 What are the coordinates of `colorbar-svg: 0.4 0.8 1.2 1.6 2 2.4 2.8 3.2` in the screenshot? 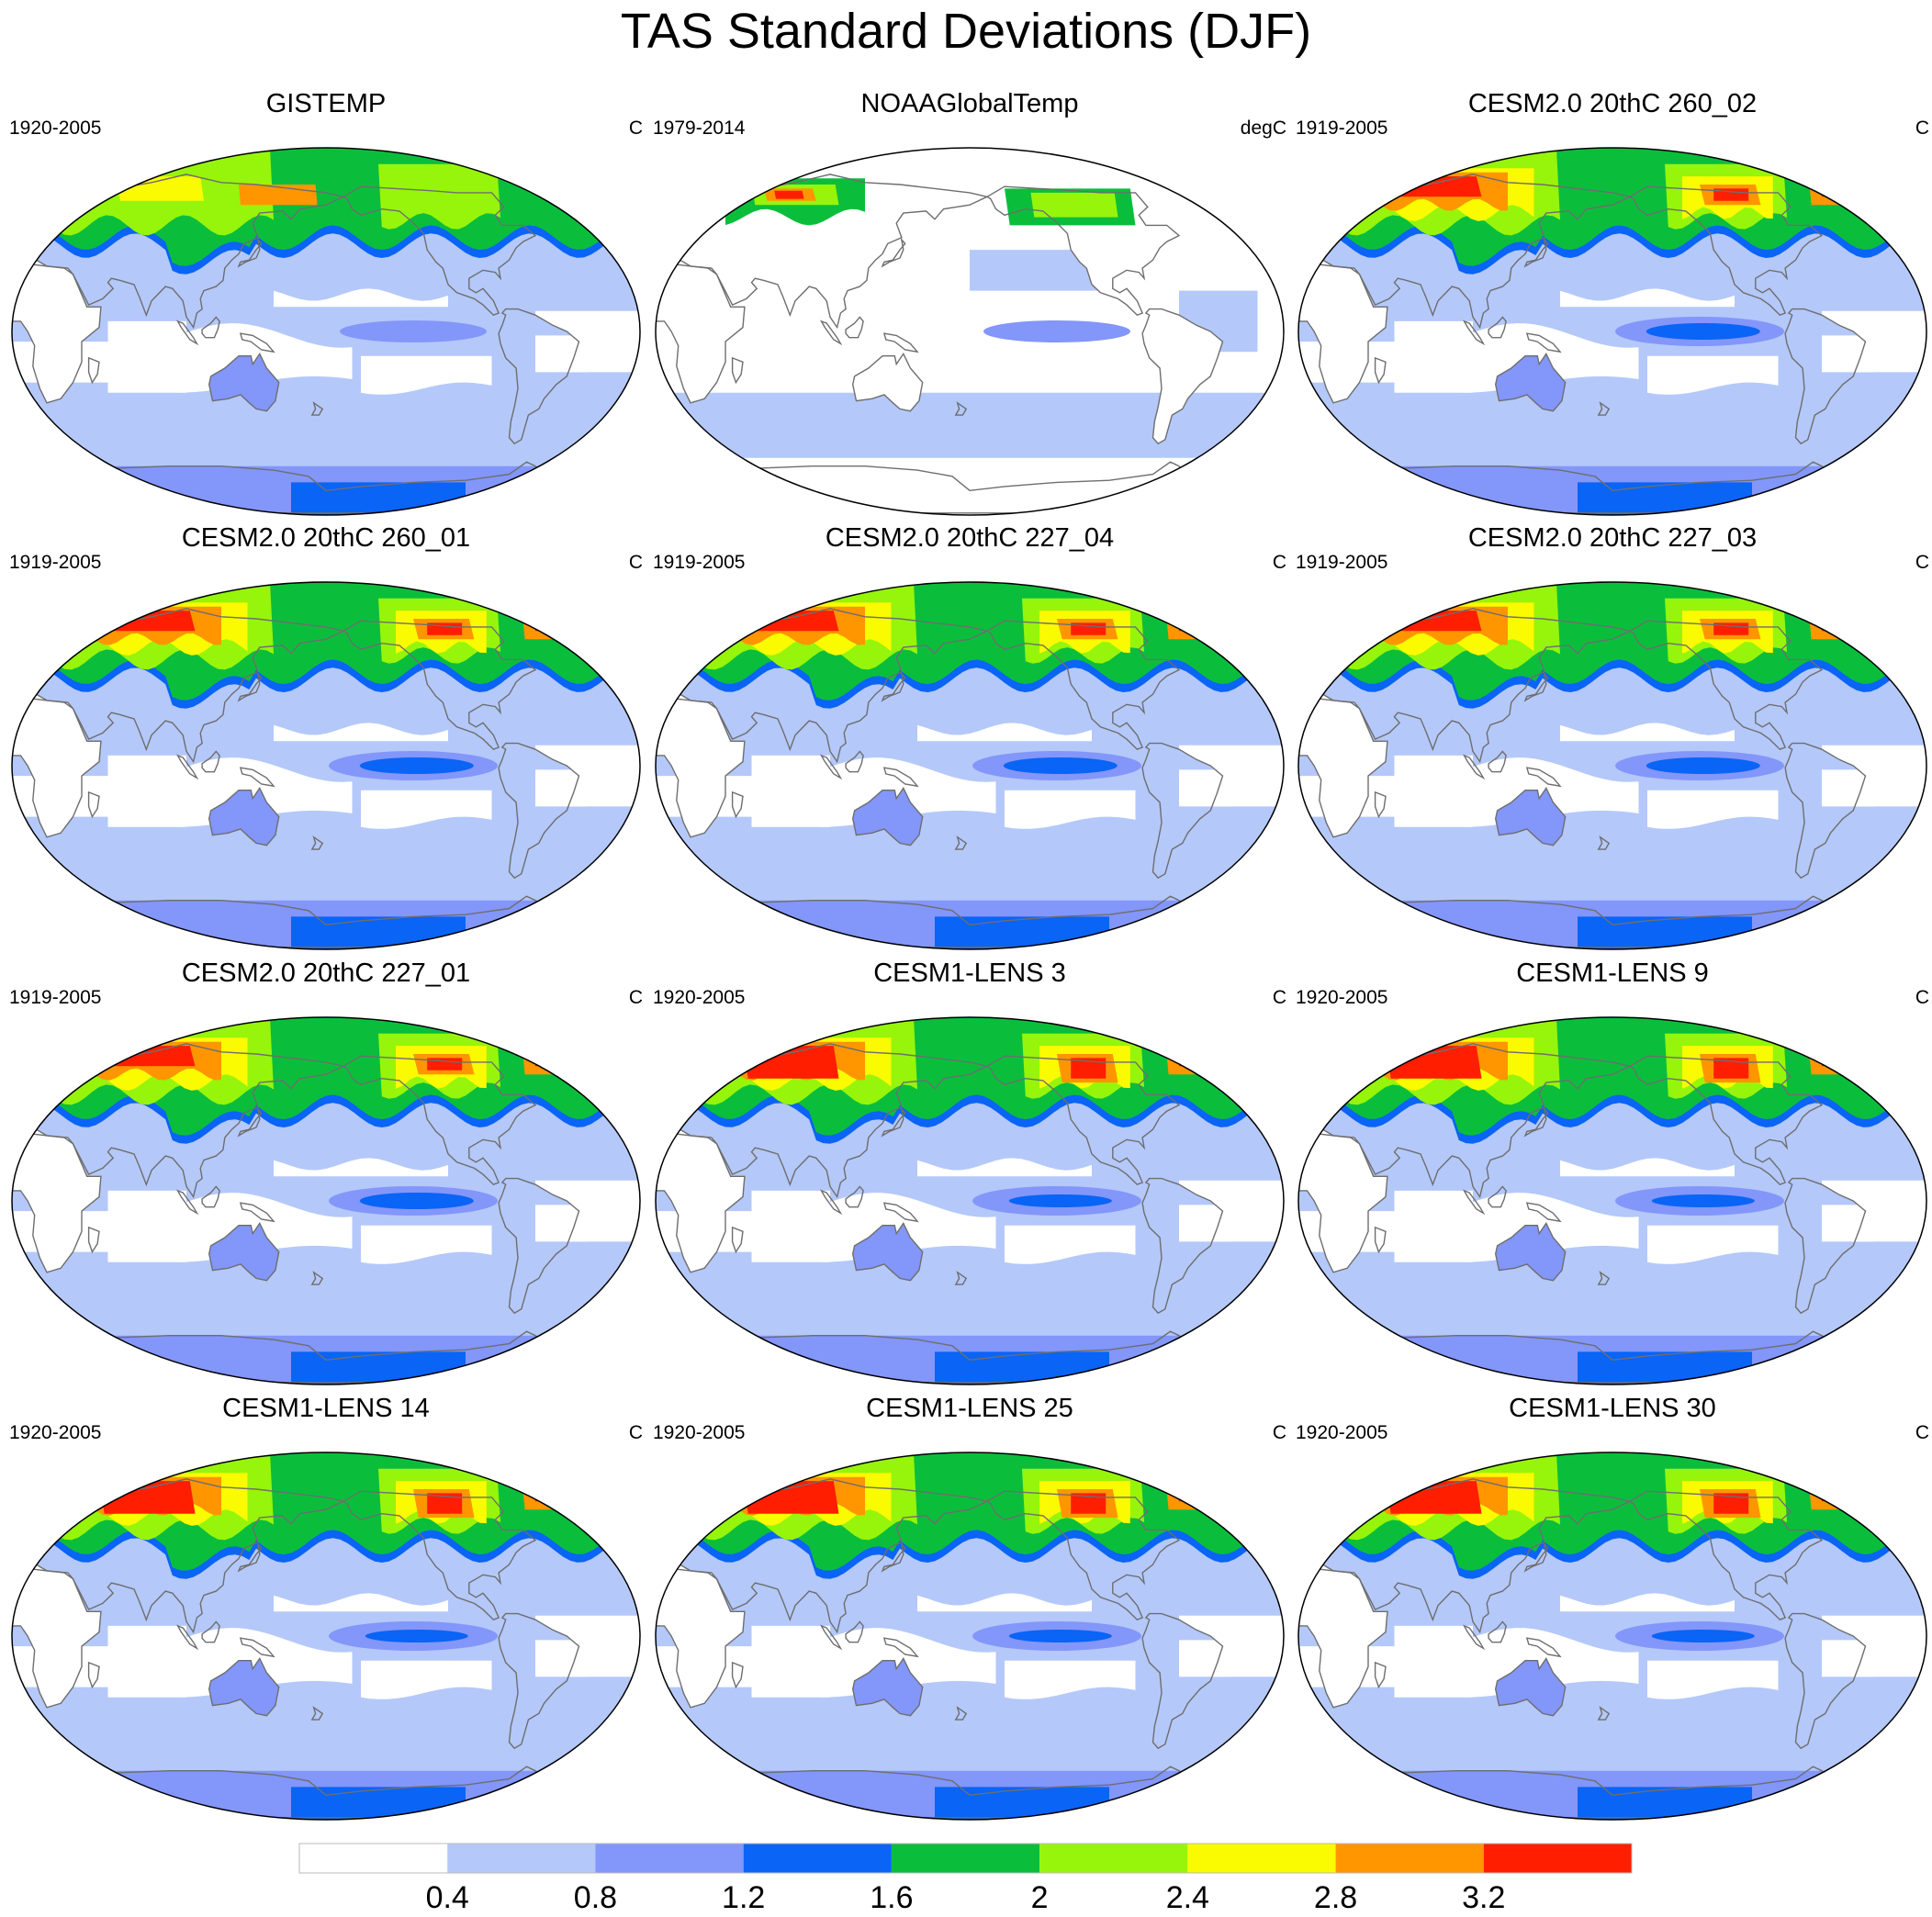 It's located at (965, 1878).